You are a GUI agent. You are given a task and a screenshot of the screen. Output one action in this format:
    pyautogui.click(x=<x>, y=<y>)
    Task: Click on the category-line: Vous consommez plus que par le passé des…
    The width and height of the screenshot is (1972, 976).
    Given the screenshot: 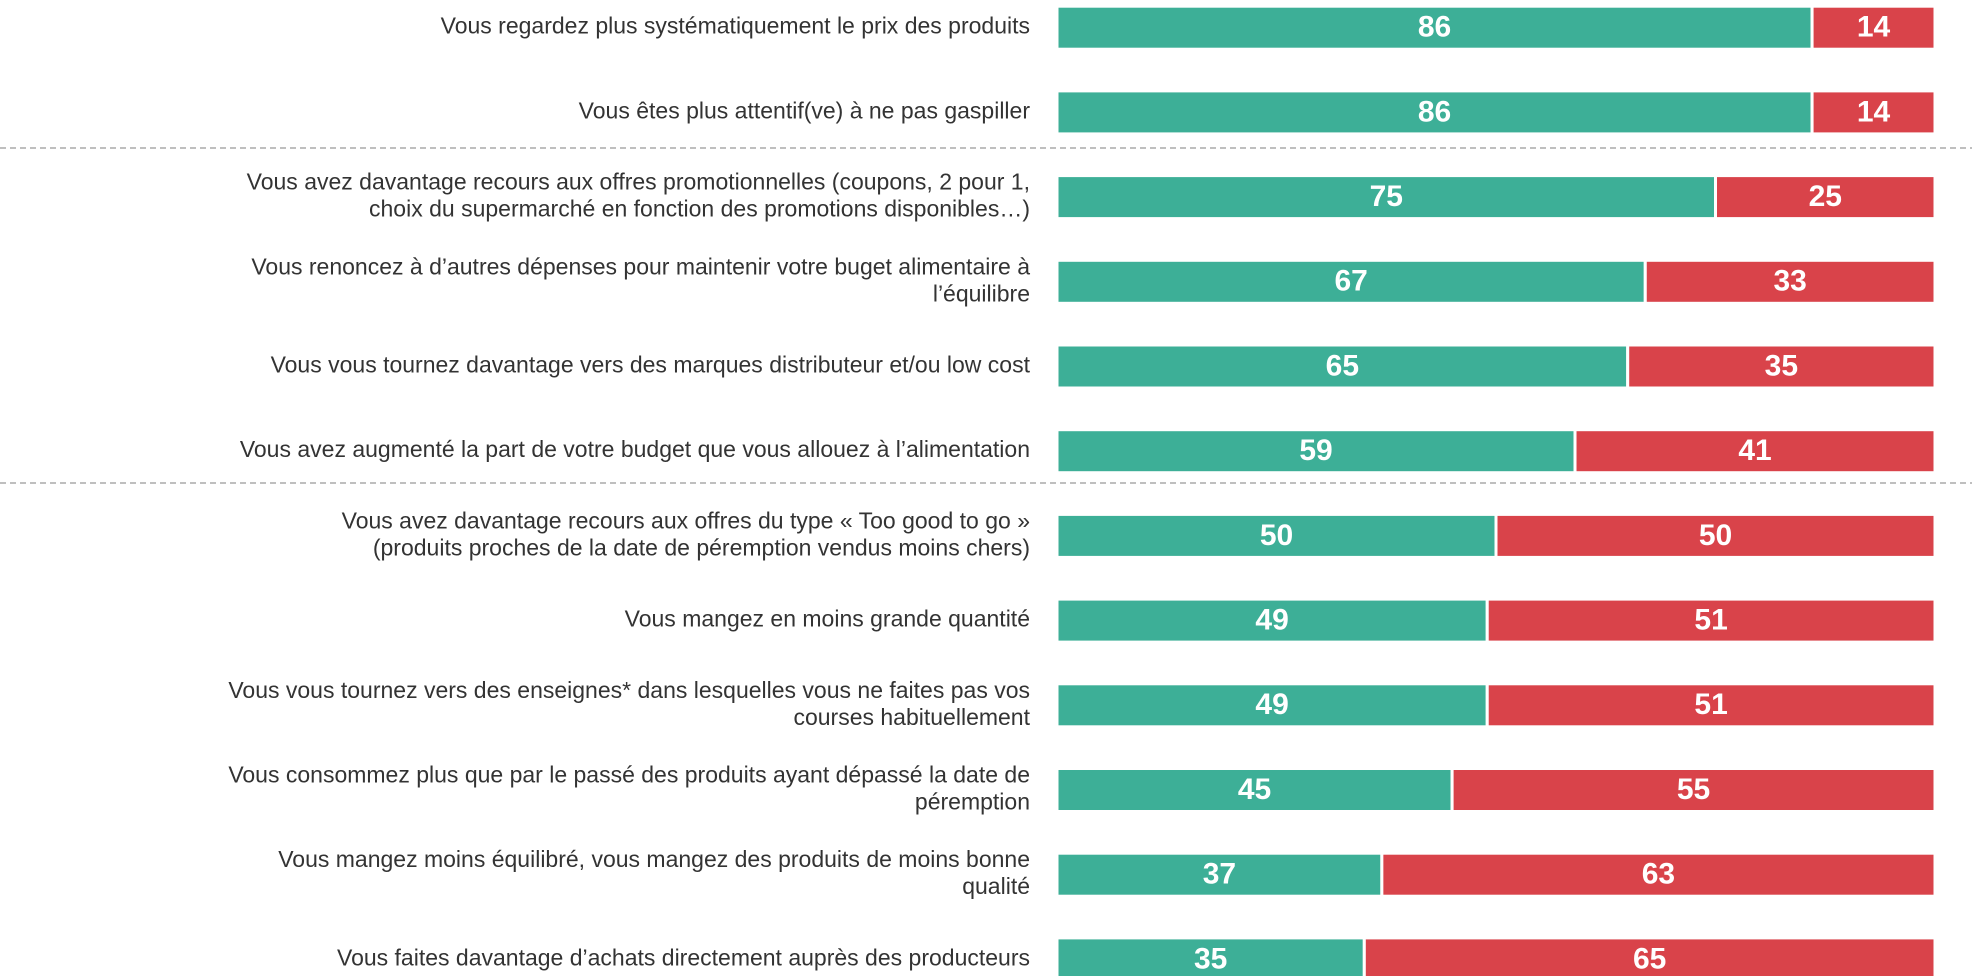 What is the action you would take?
    pyautogui.click(x=629, y=775)
    